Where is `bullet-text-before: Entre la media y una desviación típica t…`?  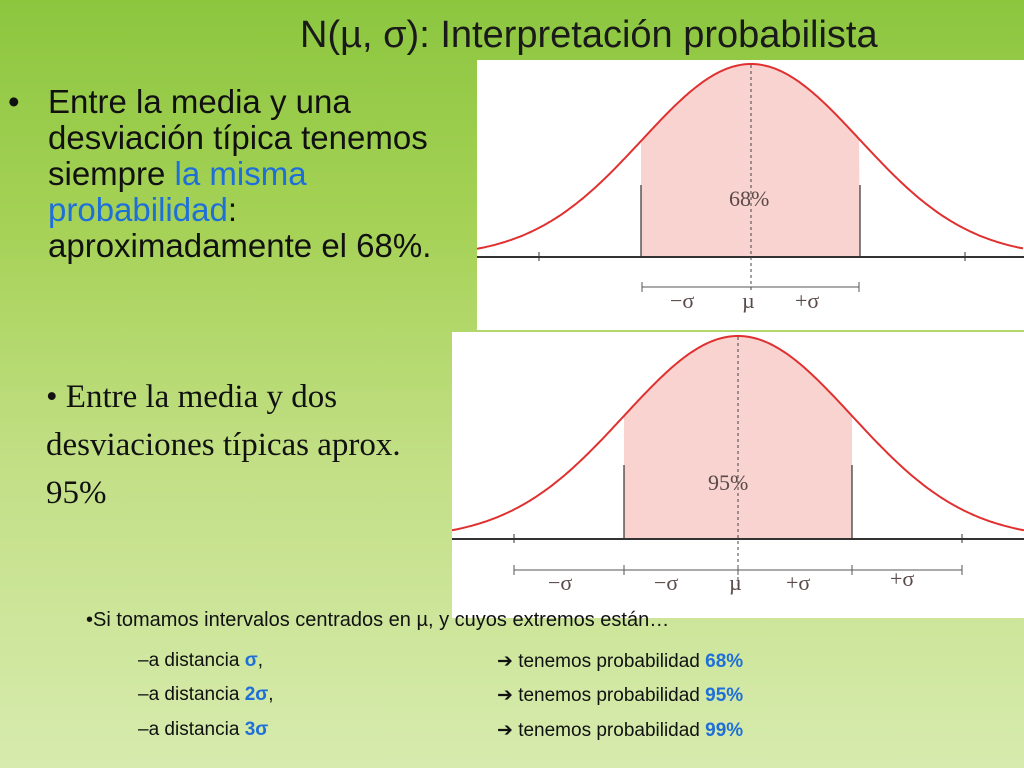 bullet-text-before: Entre la media y una desviación típica t… is located at coordinates (238, 137).